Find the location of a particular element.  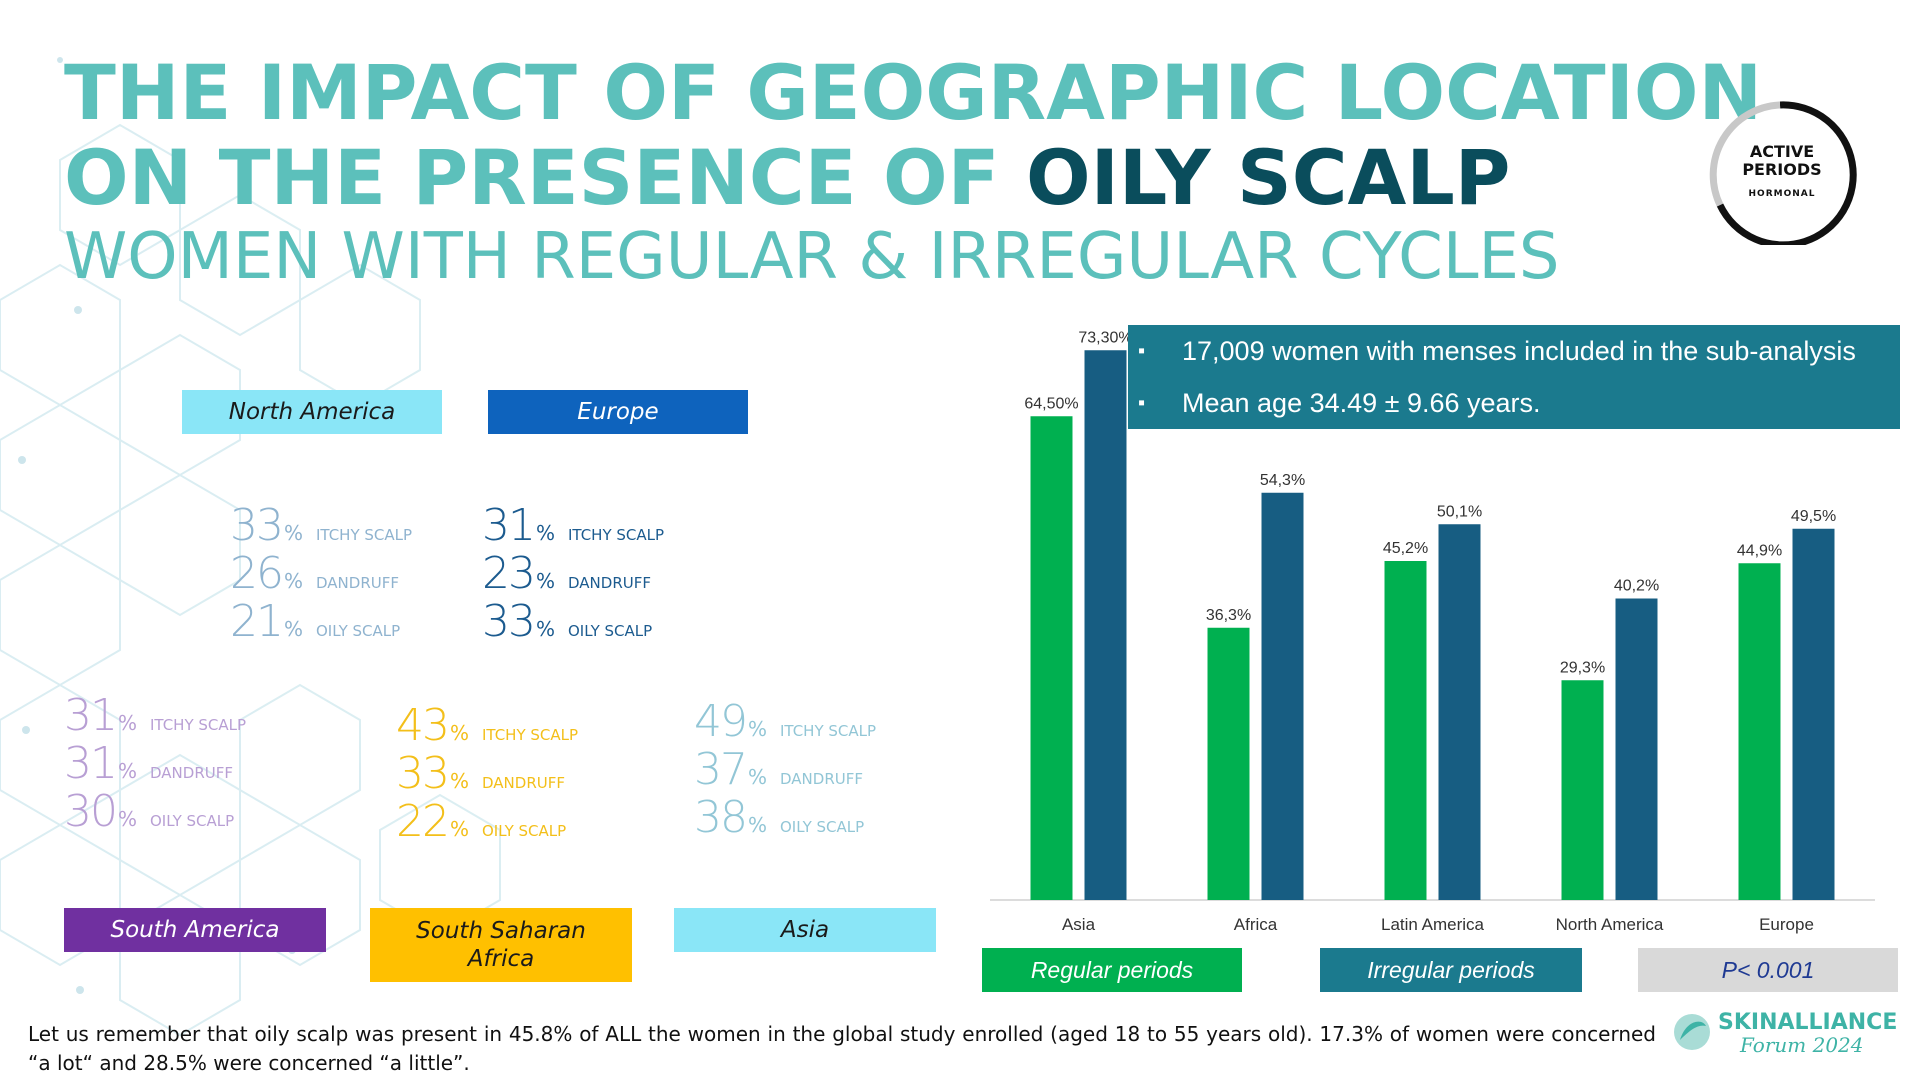

region-label-south-saharan-africa: South Saharan Africa is located at coordinates (501, 945).